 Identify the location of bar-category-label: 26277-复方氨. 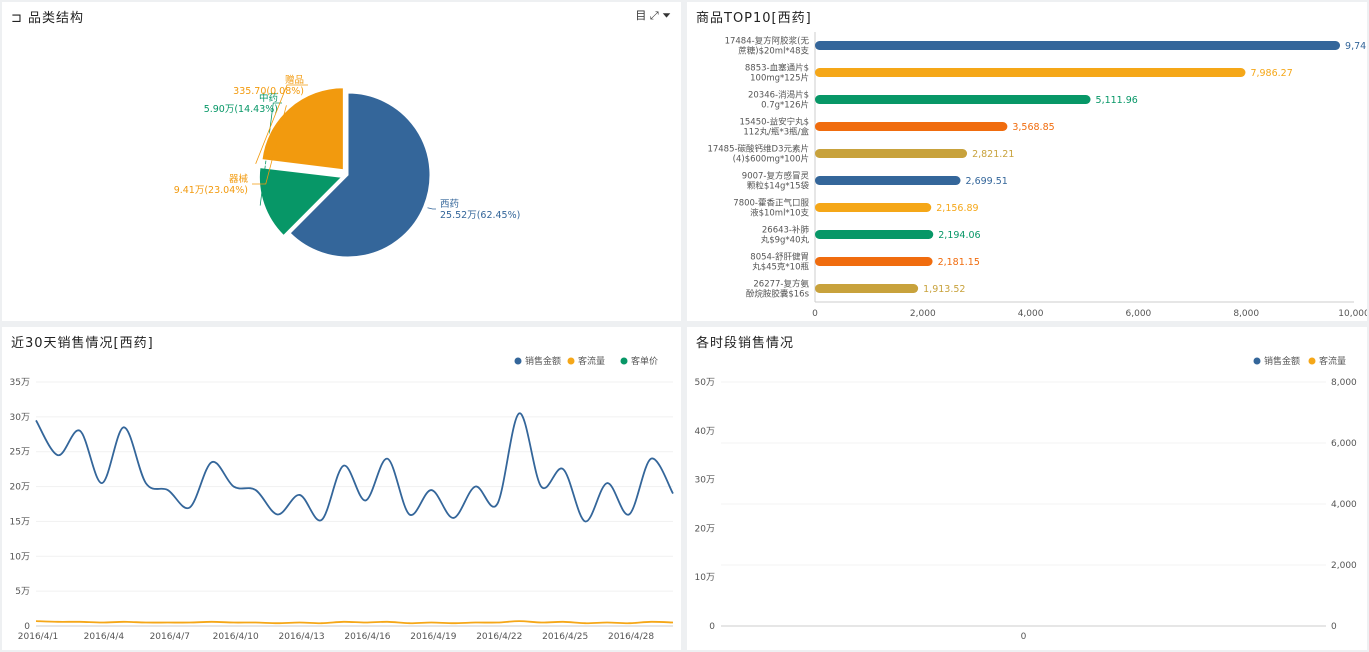
(781, 284).